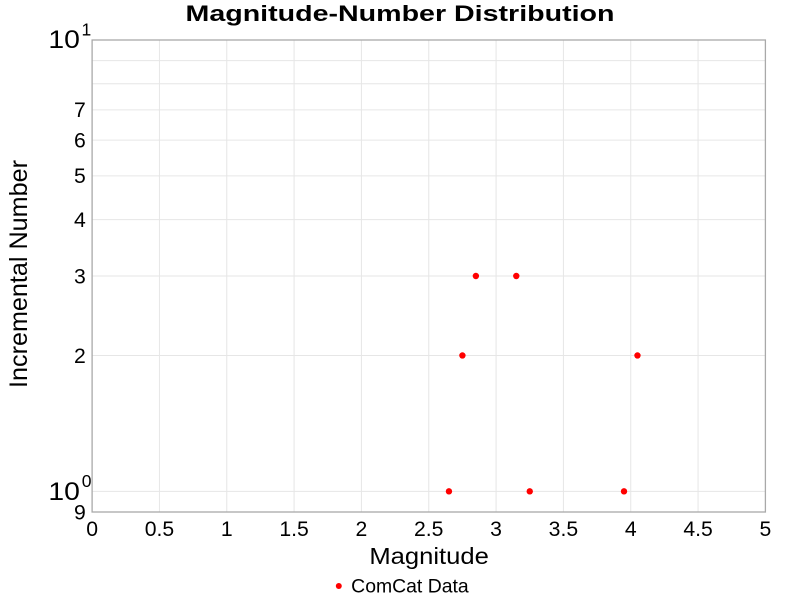  I want to click on svg-text: 2.5, so click(428, 529).